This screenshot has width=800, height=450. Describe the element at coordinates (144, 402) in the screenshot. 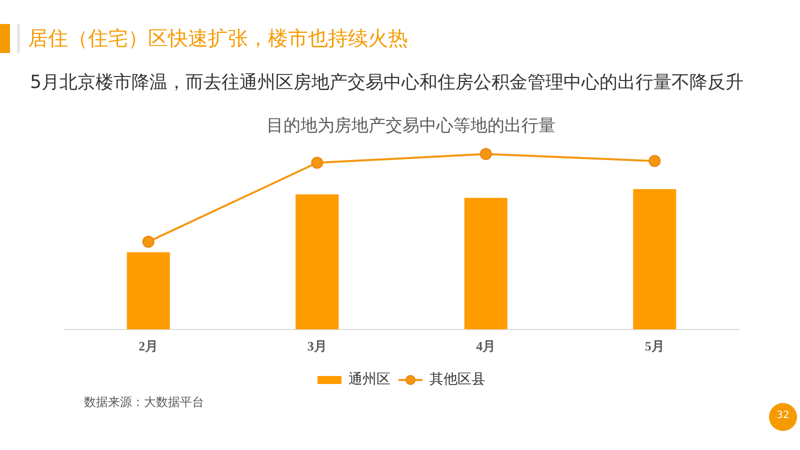

I see `source-note: 数据来源：大数据平台` at that location.